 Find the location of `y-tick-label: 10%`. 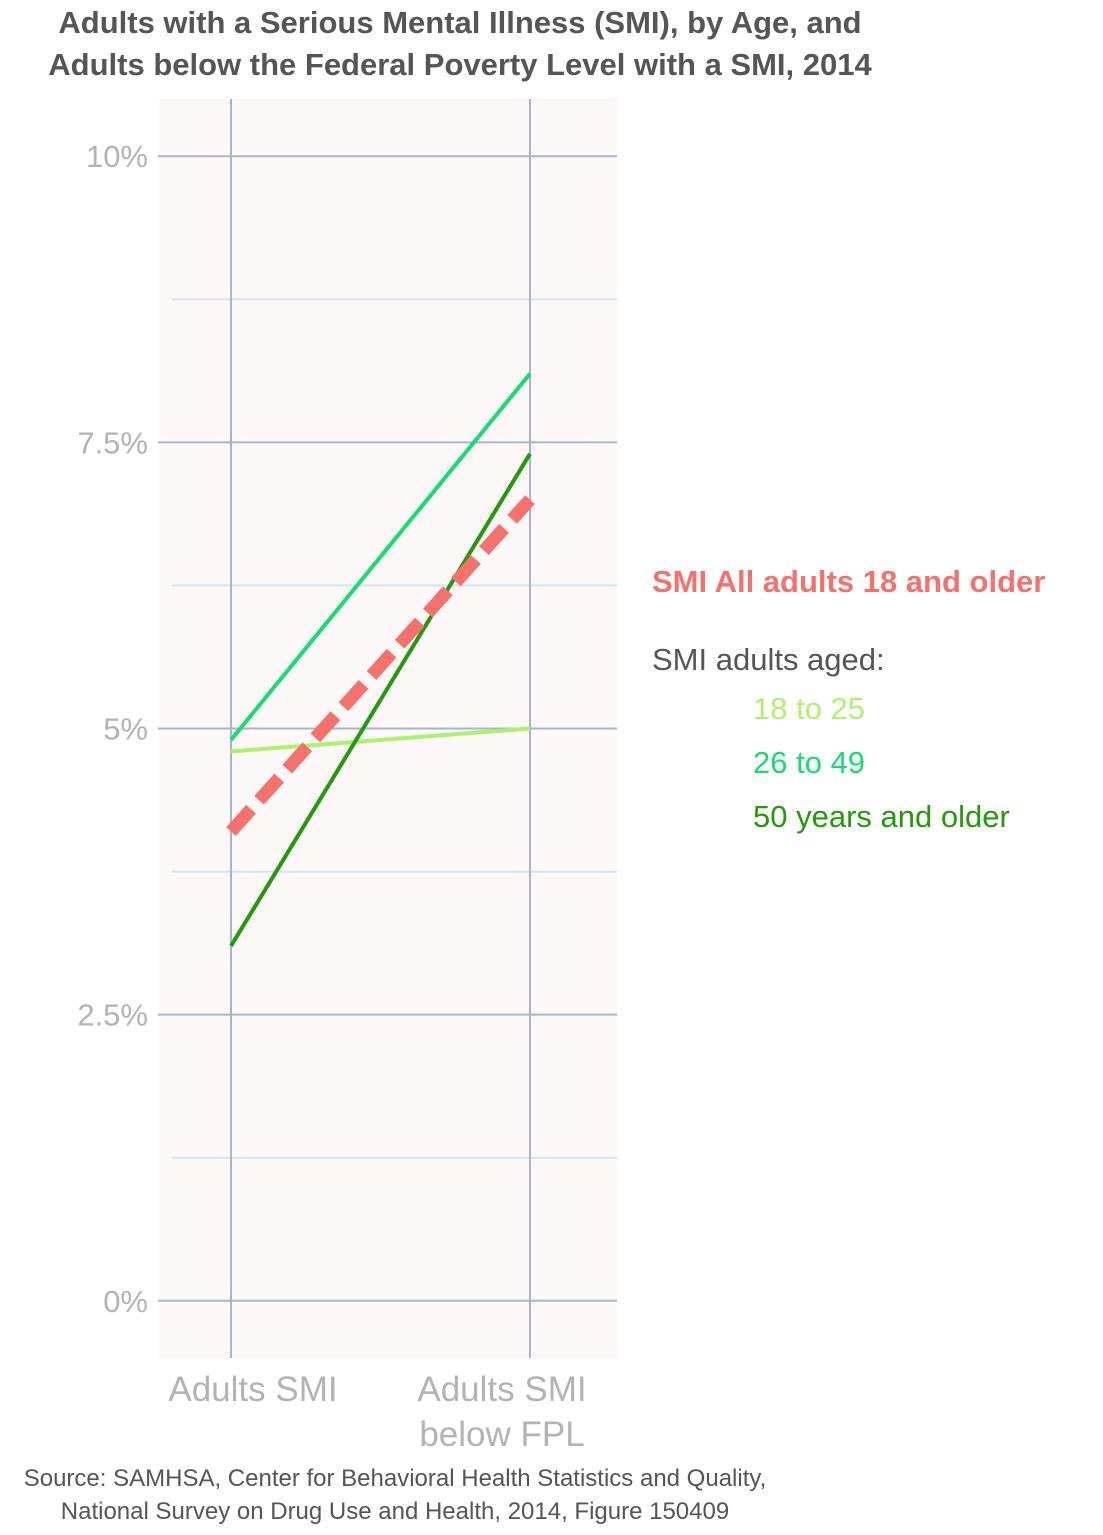

y-tick-label: 10% is located at coordinates (117, 156).